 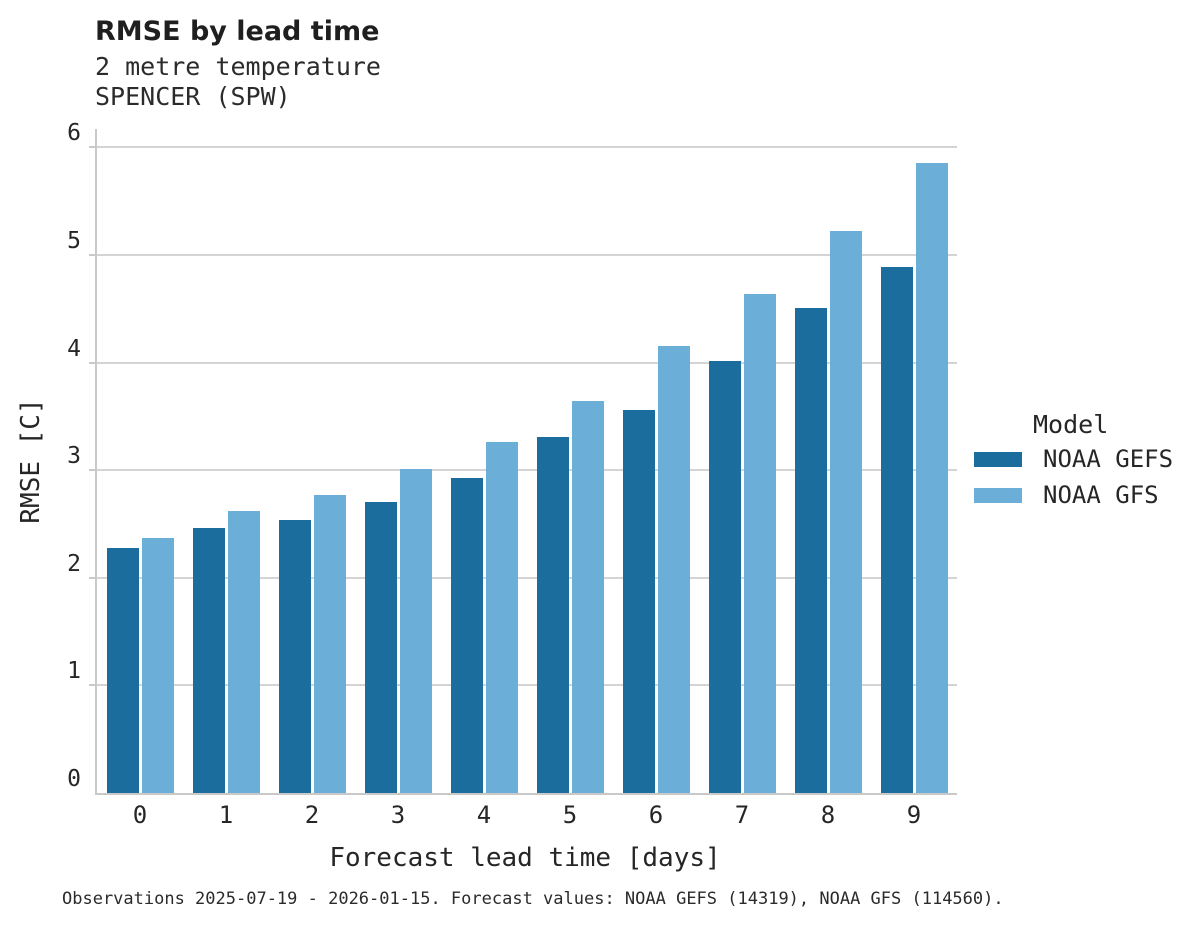 I want to click on x-tick-label-9: 9, so click(x=914, y=815).